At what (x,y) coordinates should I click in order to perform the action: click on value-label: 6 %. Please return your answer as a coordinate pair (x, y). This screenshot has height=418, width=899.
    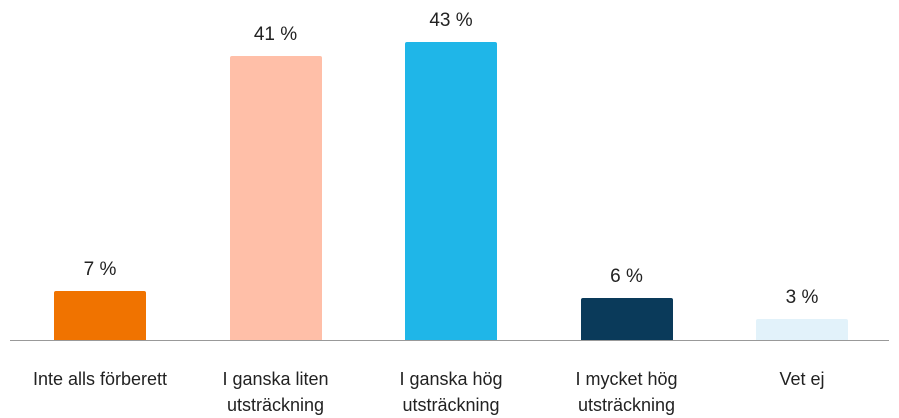
    Looking at the image, I should click on (626, 277).